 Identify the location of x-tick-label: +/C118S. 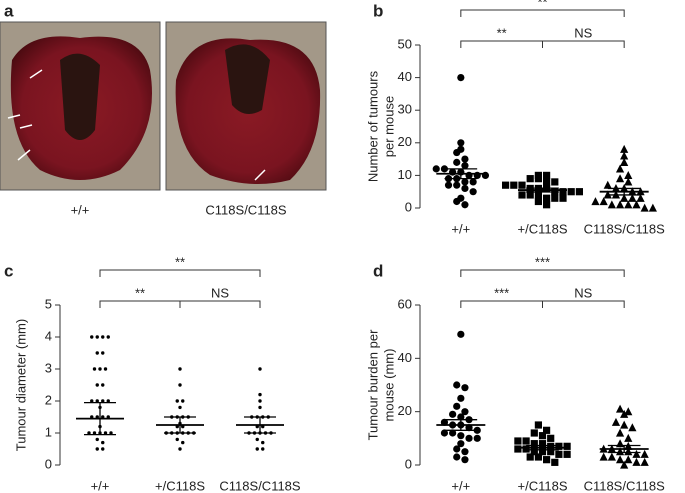
(543, 228).